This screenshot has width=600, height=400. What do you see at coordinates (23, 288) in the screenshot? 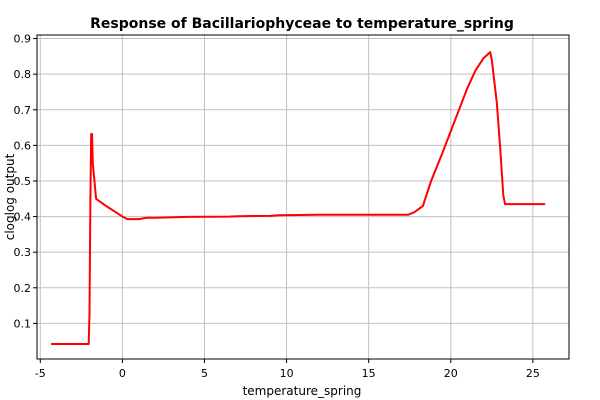
I see `y-tick-label: 0.2` at bounding box center [23, 288].